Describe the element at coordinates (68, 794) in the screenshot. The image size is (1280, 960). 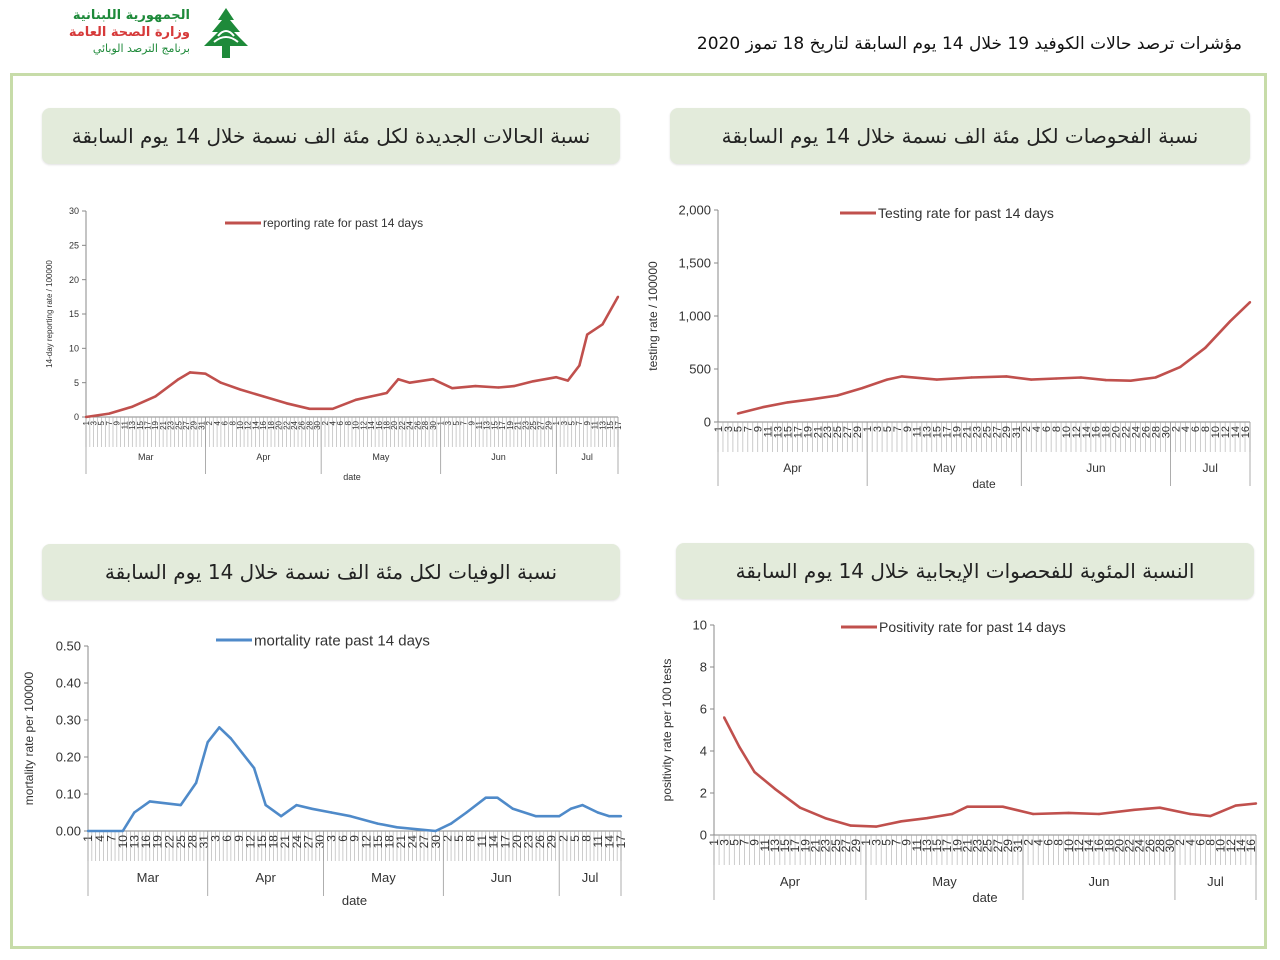
I see `y-tick-label: 0.10` at that location.